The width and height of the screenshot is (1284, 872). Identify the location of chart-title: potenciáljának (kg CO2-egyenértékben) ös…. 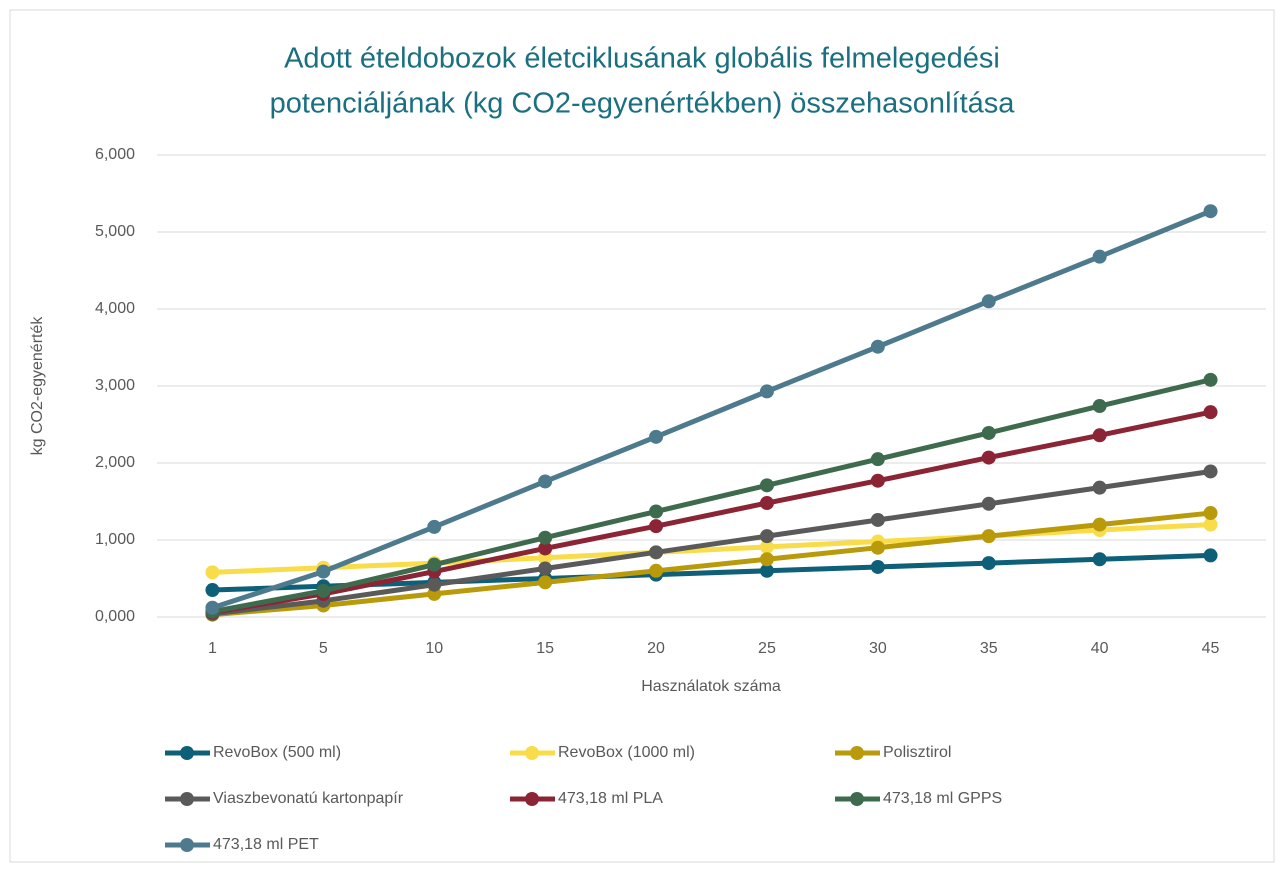
(643, 104).